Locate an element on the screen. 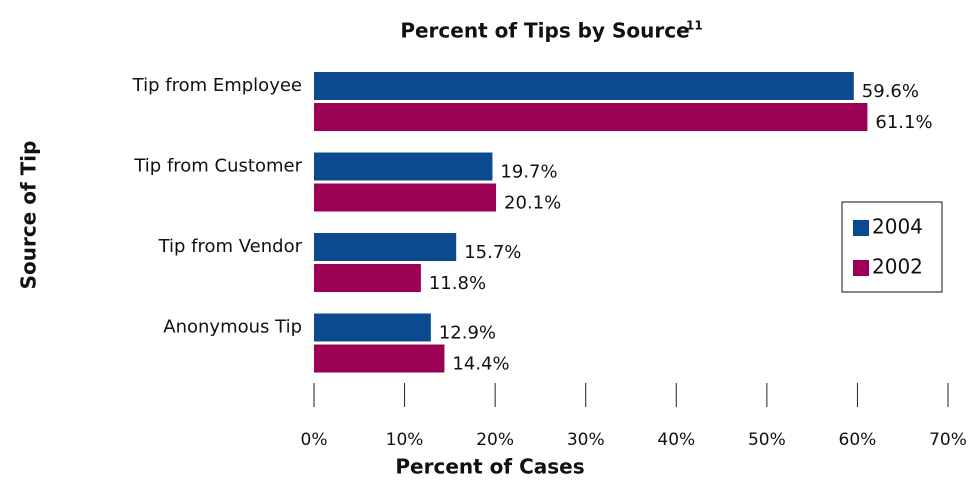 Image resolution: width=980 pixels, height=483 pixels. value-label: 14.4% is located at coordinates (480, 364).